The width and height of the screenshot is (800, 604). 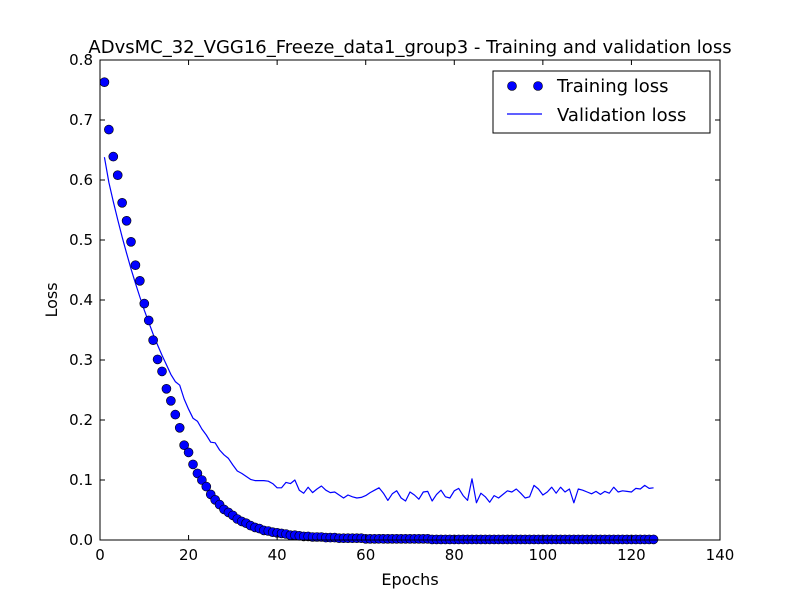 I want to click on y-tick-label: 0.8, so click(x=81, y=60).